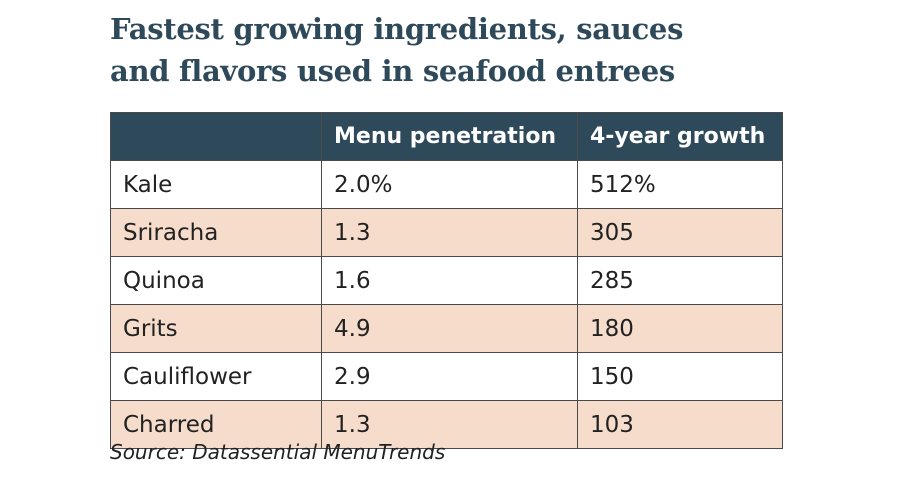  Describe the element at coordinates (216, 328) in the screenshot. I see `table-cell: Grits` at that location.